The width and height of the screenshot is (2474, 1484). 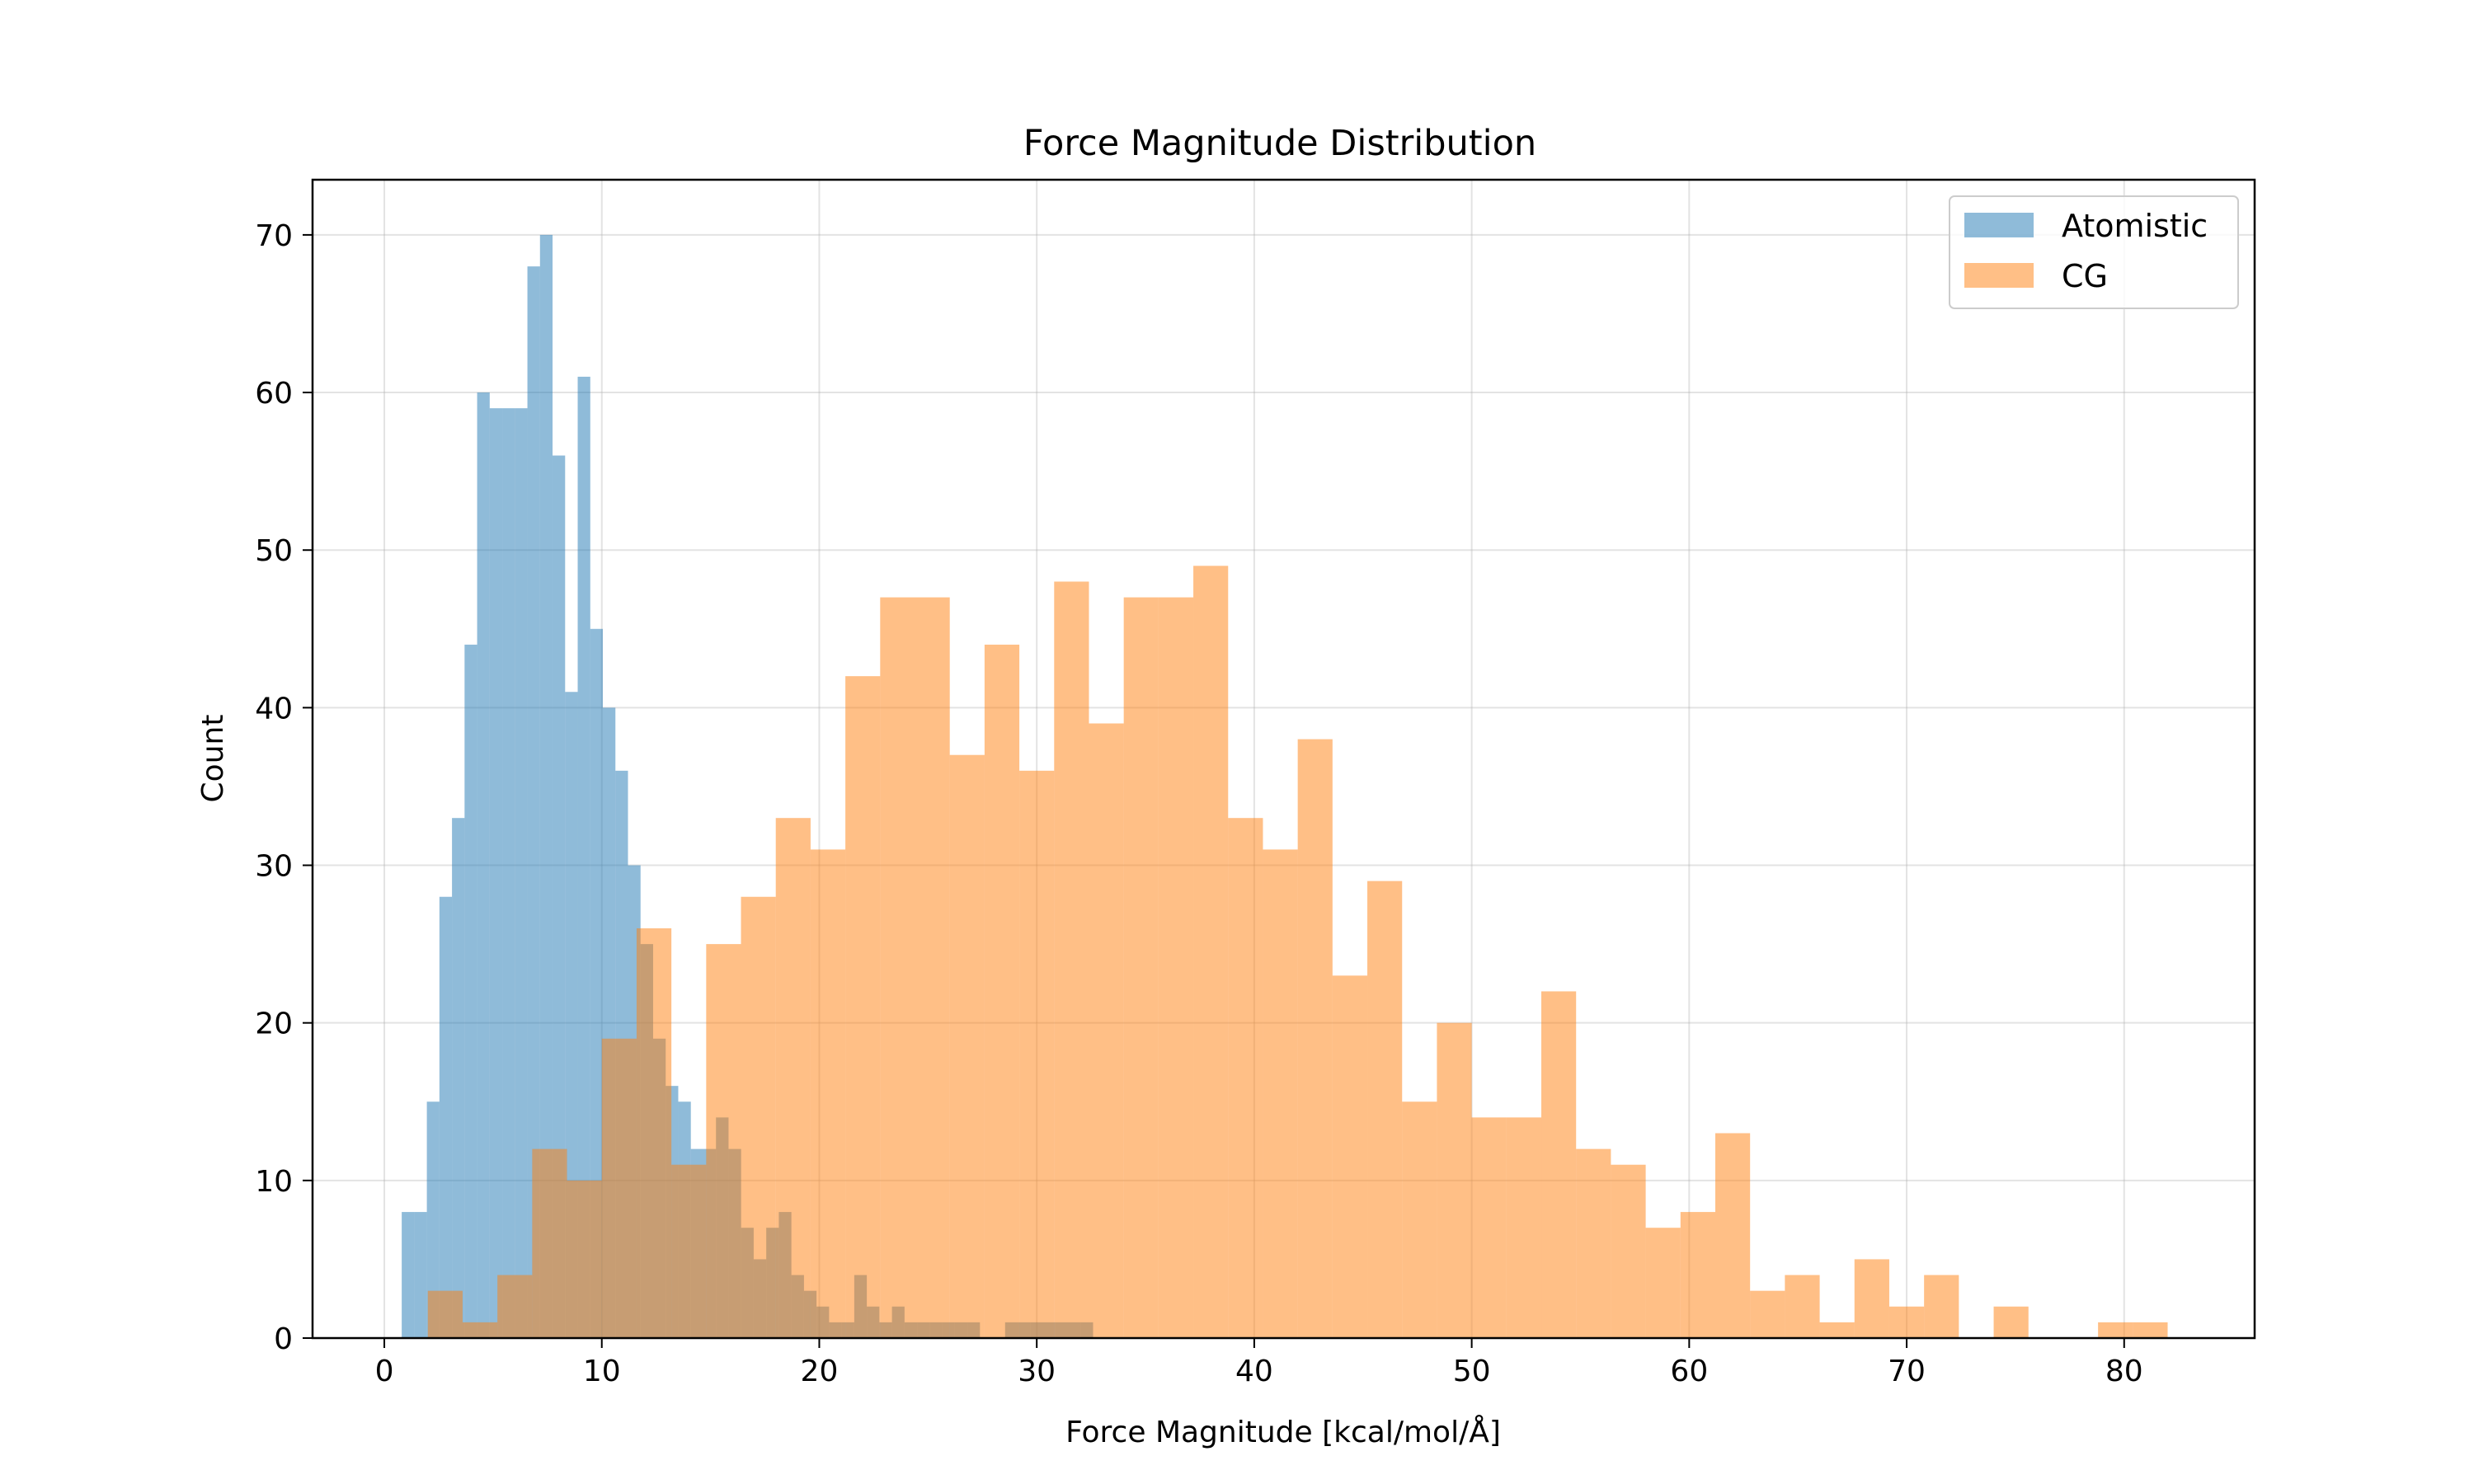 I want to click on x-tick-label: 50, so click(x=1472, y=1371).